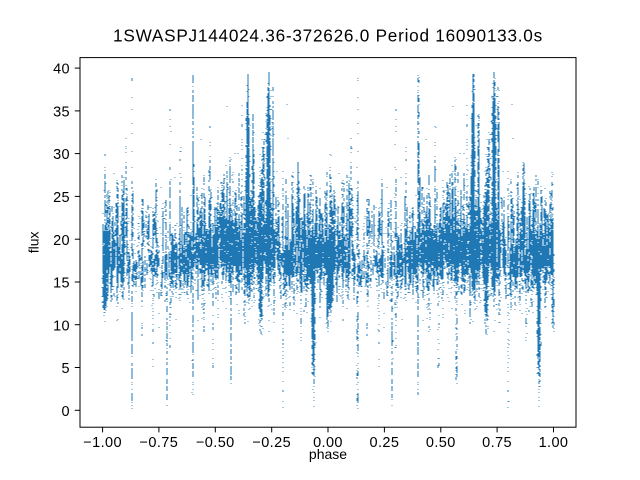 Image resolution: width=640 pixels, height=480 pixels. What do you see at coordinates (61, 198) in the screenshot?
I see `svg-text: 25` at bounding box center [61, 198].